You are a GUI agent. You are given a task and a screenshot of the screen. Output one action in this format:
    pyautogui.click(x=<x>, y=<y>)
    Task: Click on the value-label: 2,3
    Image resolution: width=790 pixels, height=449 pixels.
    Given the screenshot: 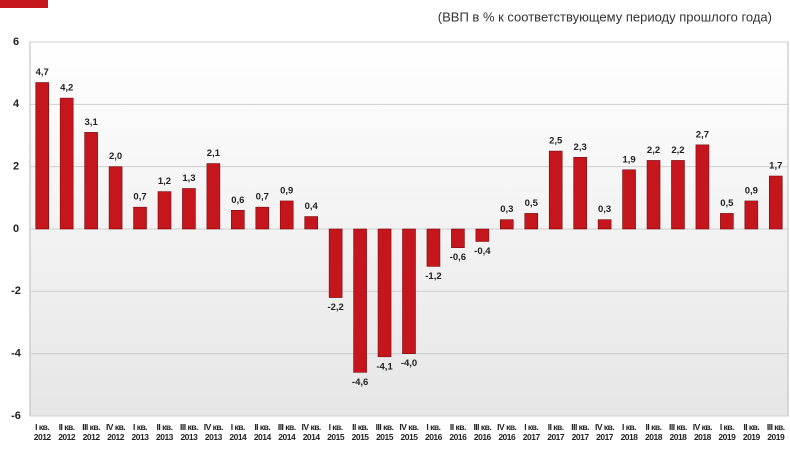 What is the action you would take?
    pyautogui.click(x=580, y=147)
    